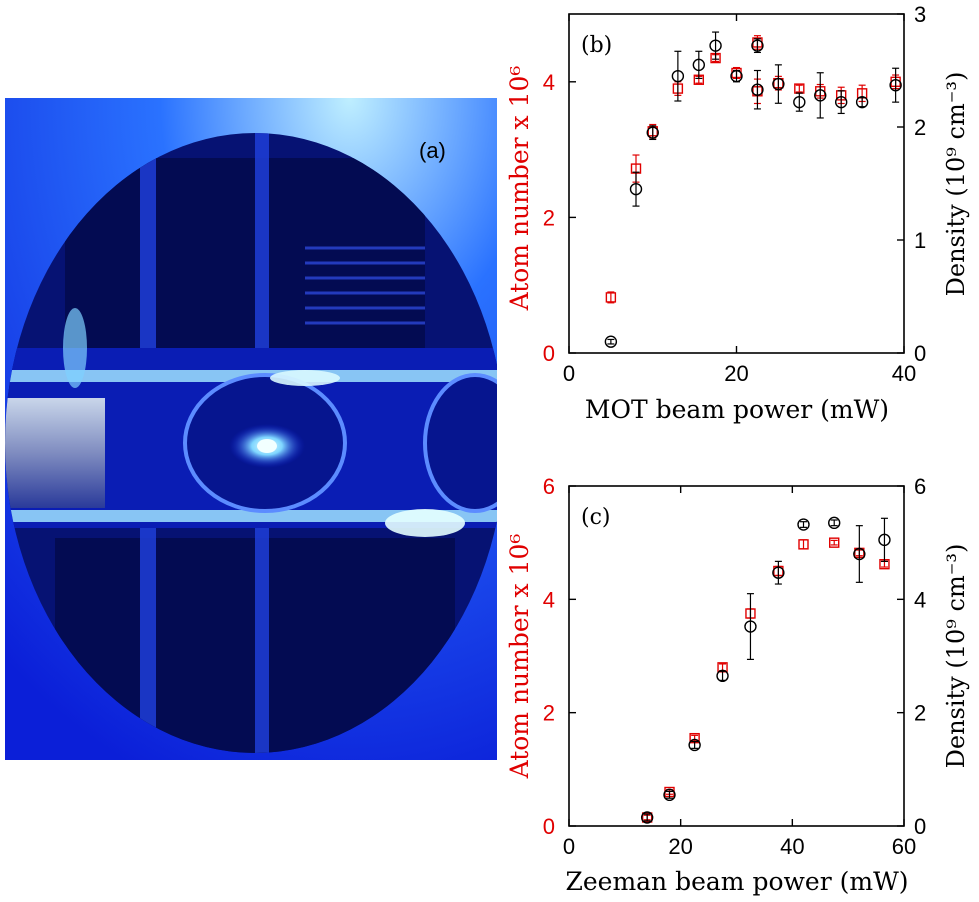  I want to click on chart-b-frame, so click(736, 183).